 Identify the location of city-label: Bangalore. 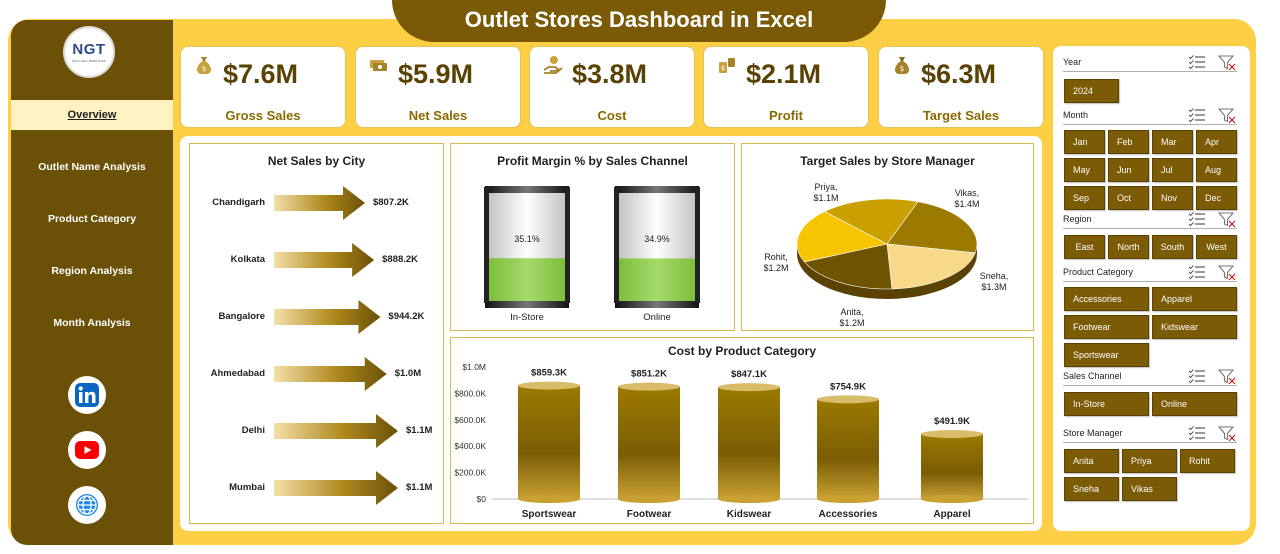
(241, 316).